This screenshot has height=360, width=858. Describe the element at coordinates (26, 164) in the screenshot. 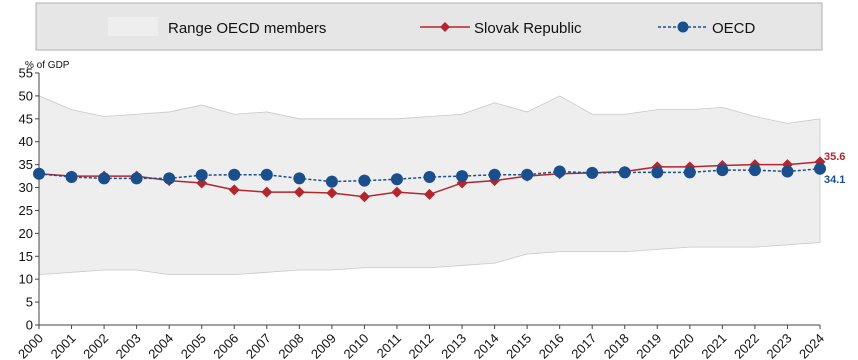

I see `y-tick-label: 35` at that location.